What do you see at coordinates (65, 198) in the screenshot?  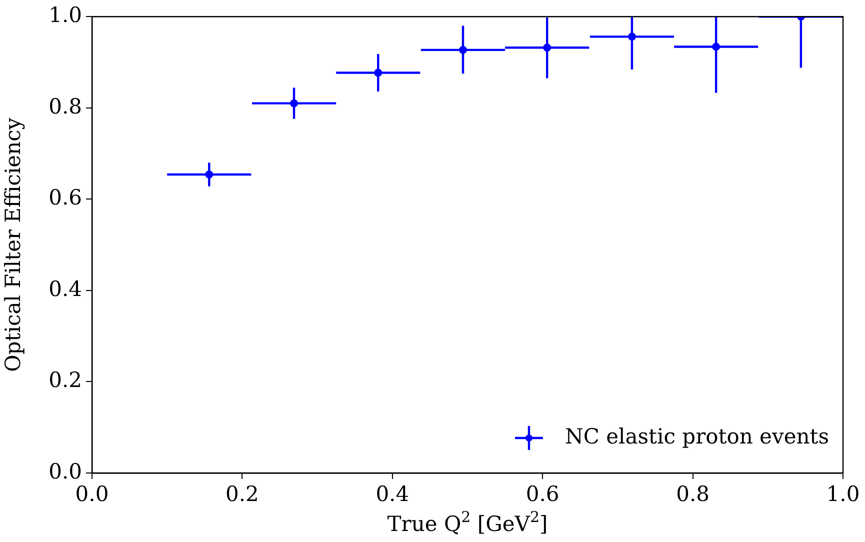 I see `y-tick-label: 0.6` at bounding box center [65, 198].